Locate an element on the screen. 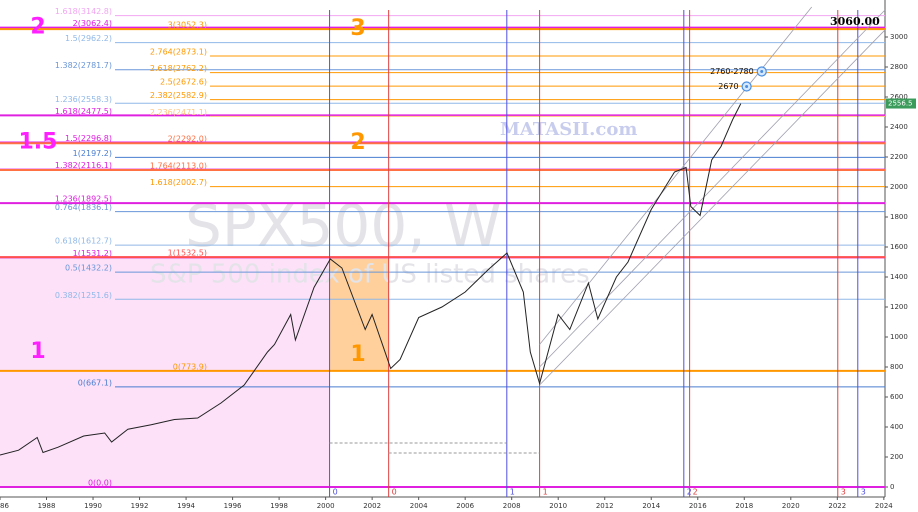 This screenshot has height=512, width=918. fib-level-label: 1.5(2296.8) is located at coordinates (88, 138).